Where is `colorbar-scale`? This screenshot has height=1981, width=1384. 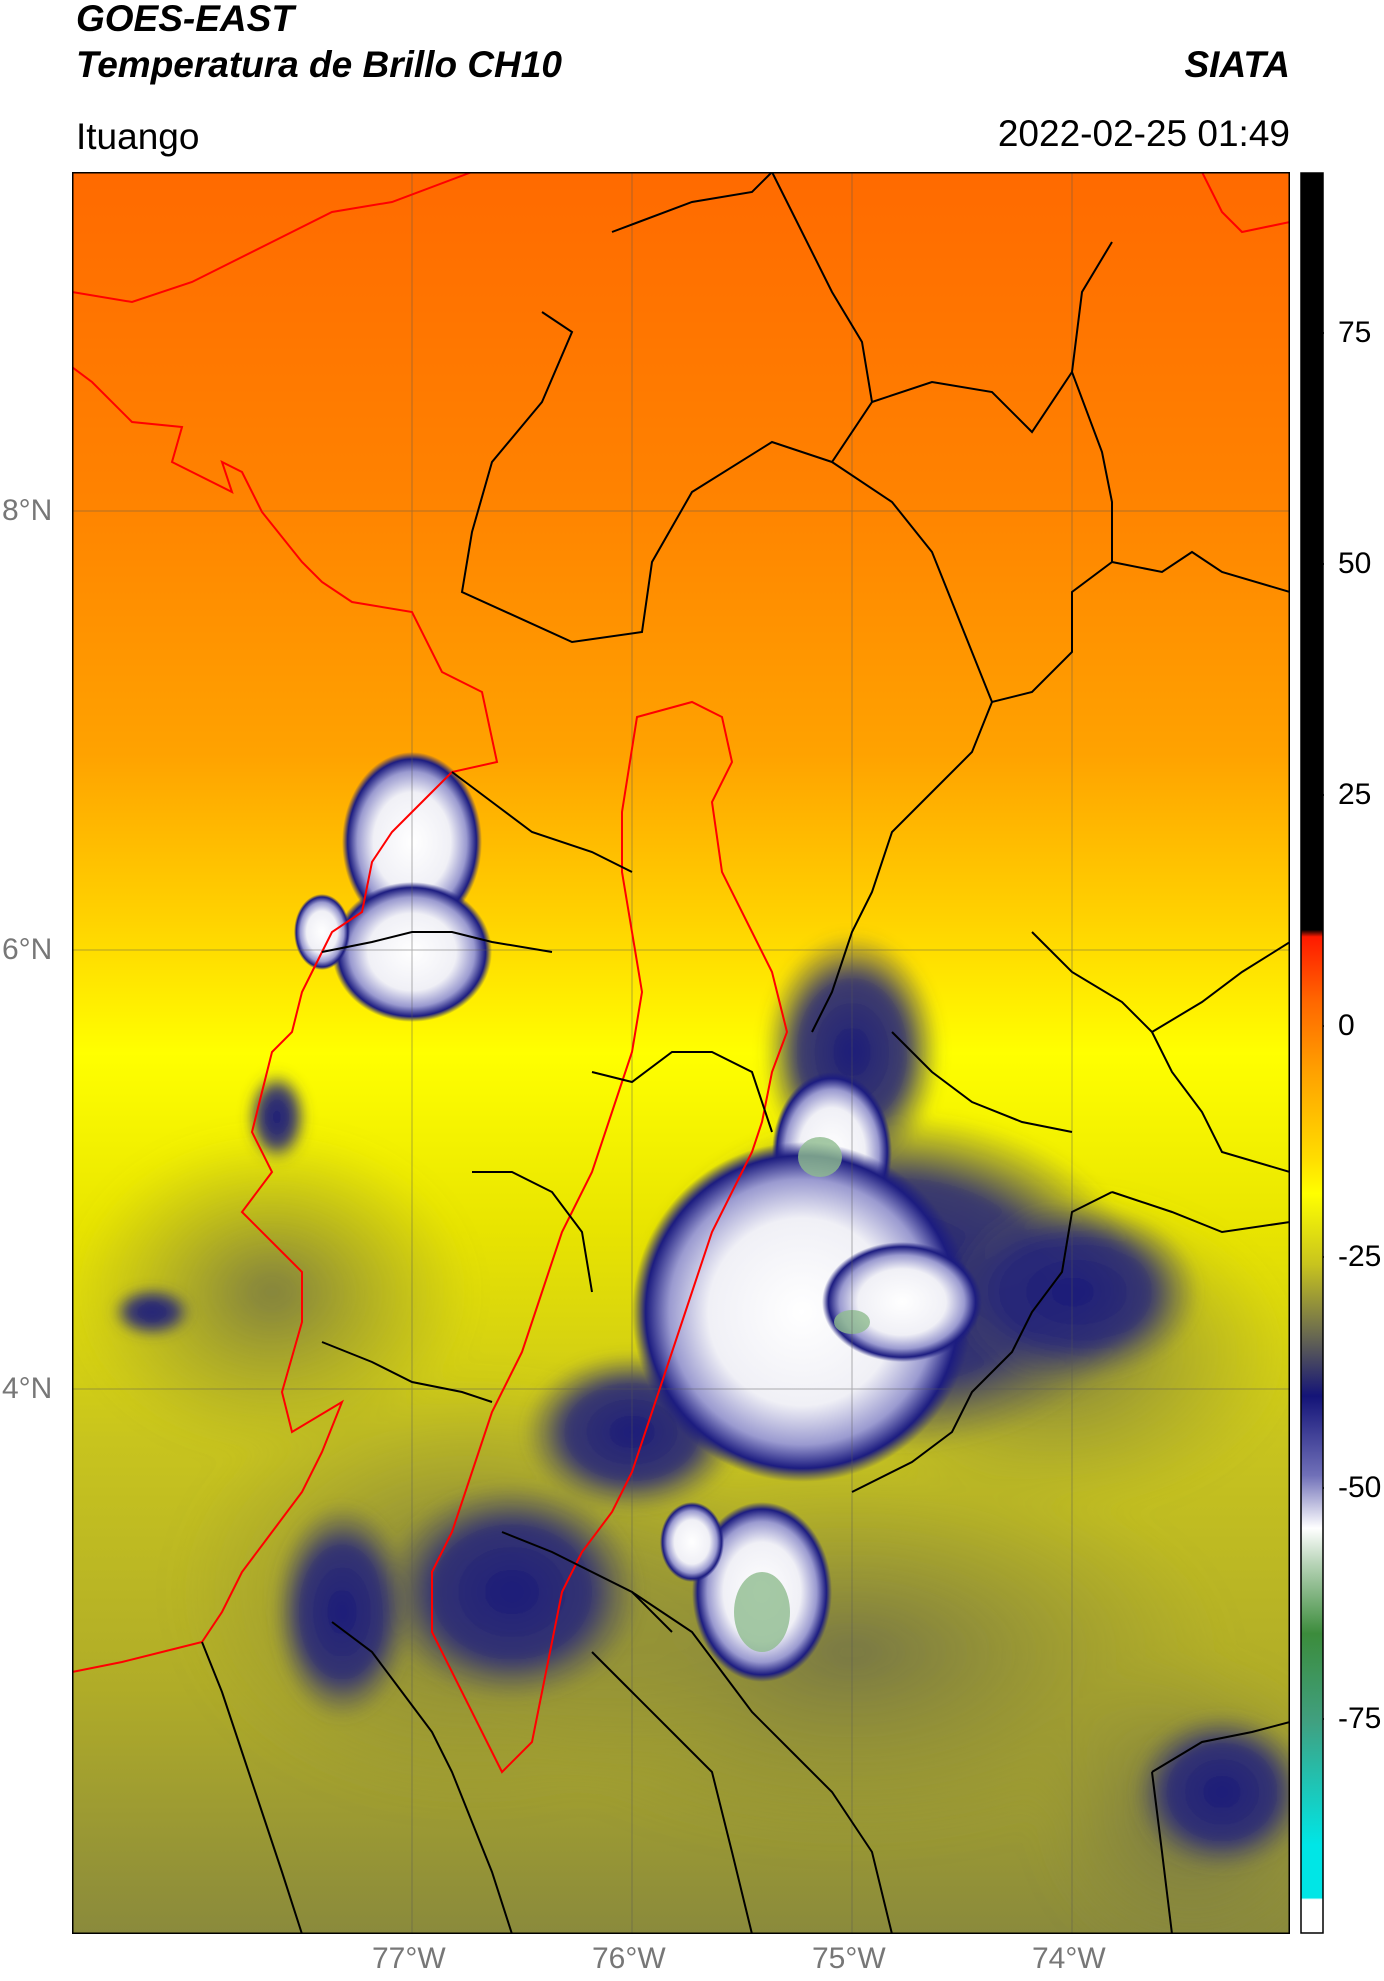 colorbar-scale is located at coordinates (1312, 1053).